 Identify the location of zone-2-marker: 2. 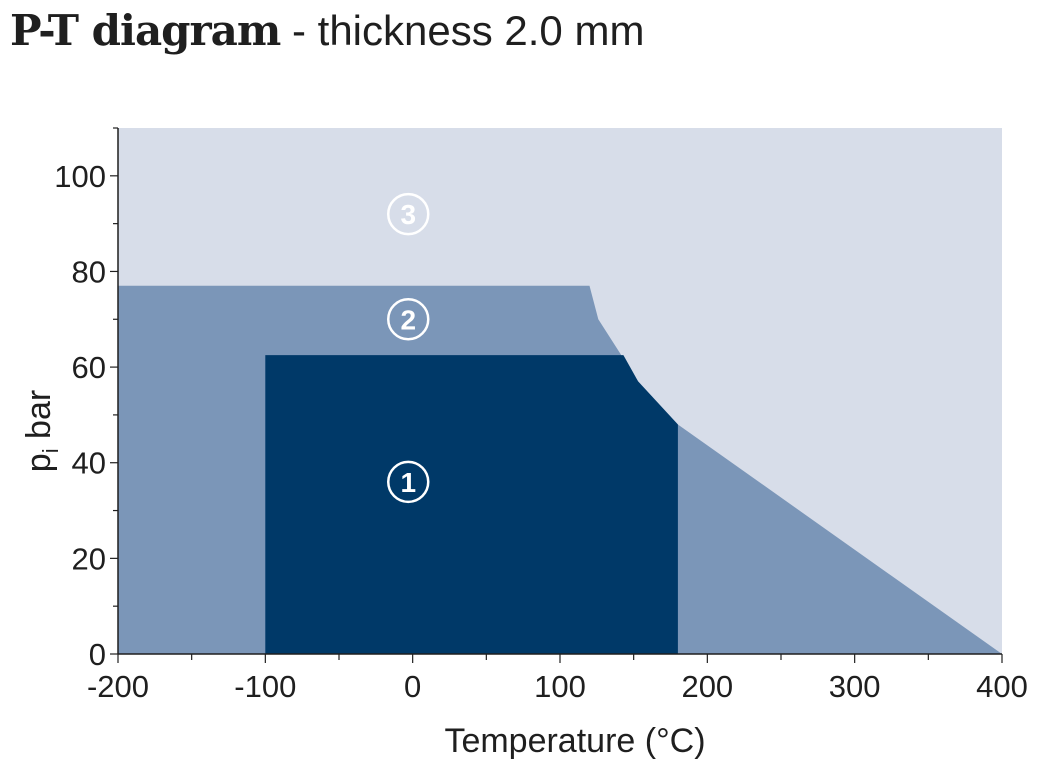
(408, 319).